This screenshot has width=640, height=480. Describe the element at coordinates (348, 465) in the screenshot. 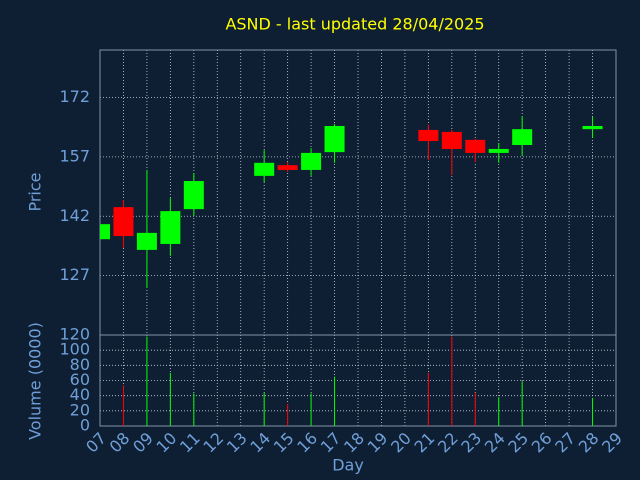

I see `x-axis-label: Day` at that location.